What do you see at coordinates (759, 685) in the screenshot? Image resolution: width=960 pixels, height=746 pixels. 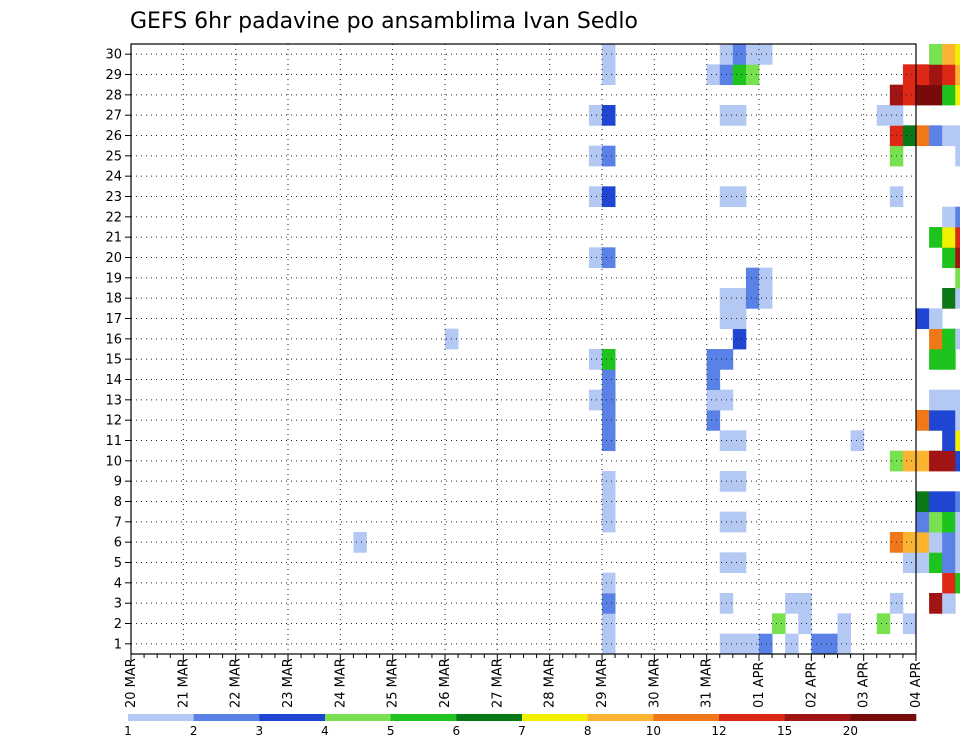 I see `x-tick-label: 01 APR` at bounding box center [759, 685].